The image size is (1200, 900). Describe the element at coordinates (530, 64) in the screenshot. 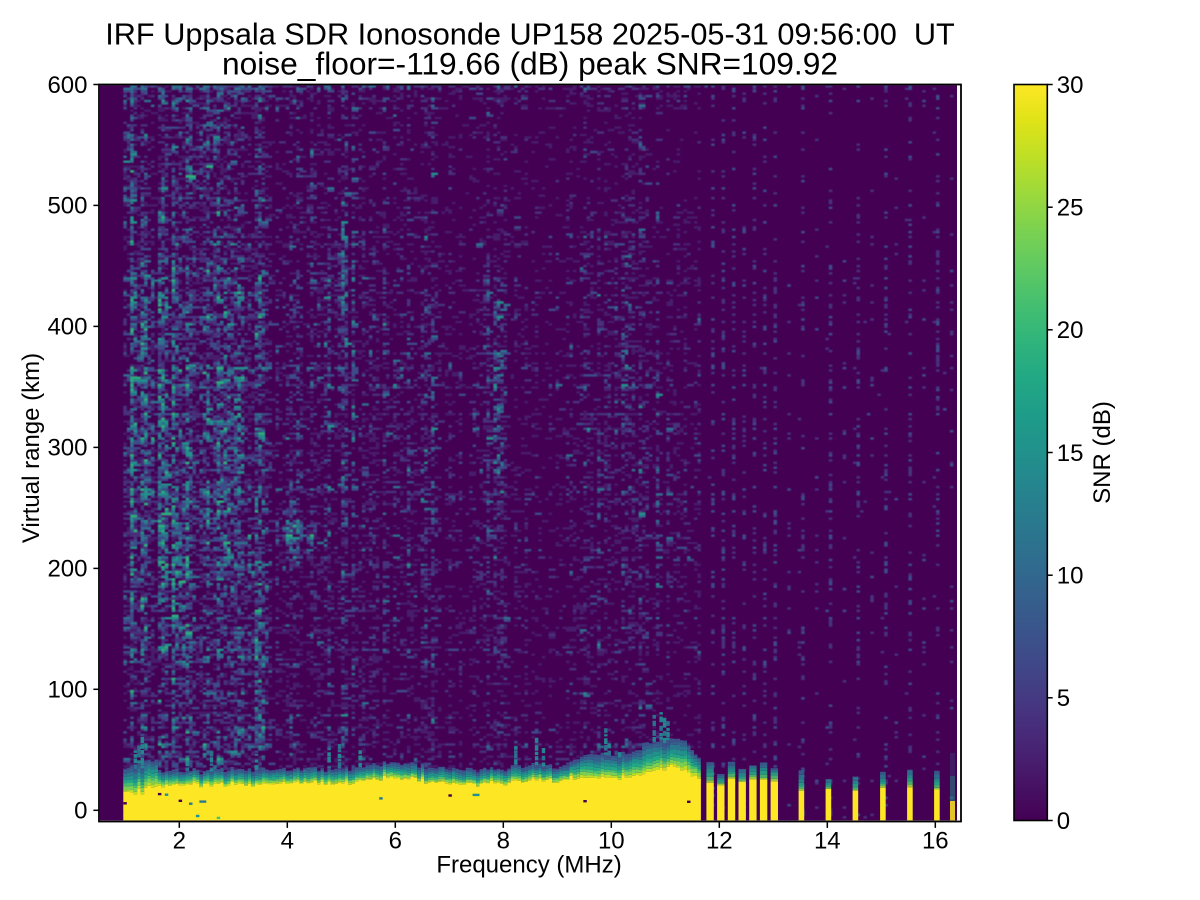

I see `svg-text:noise_floor=-119.66 (dB) peak: noise_floor=-119.66 (dB) peak SNR=109.92` at that location.